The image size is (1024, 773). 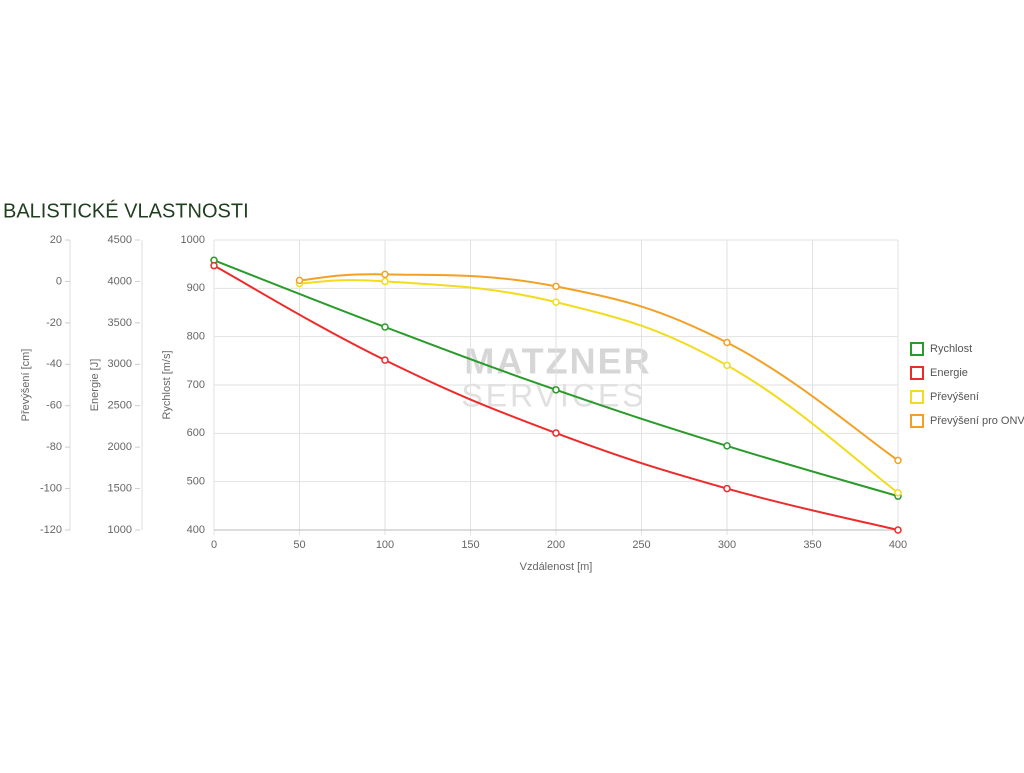 I want to click on y-tick-label: -60, so click(x=54, y=406).